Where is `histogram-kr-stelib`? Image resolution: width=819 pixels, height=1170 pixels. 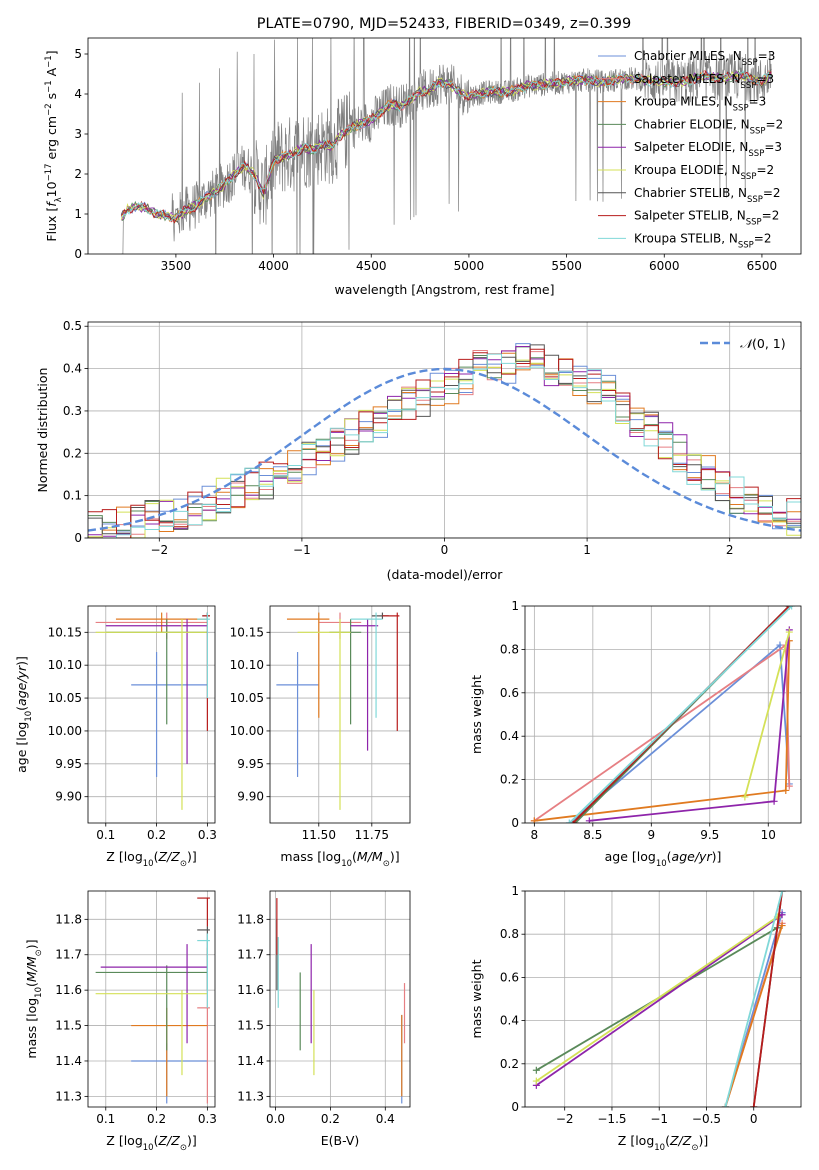 histogram-kr-stelib is located at coordinates (444, 445).